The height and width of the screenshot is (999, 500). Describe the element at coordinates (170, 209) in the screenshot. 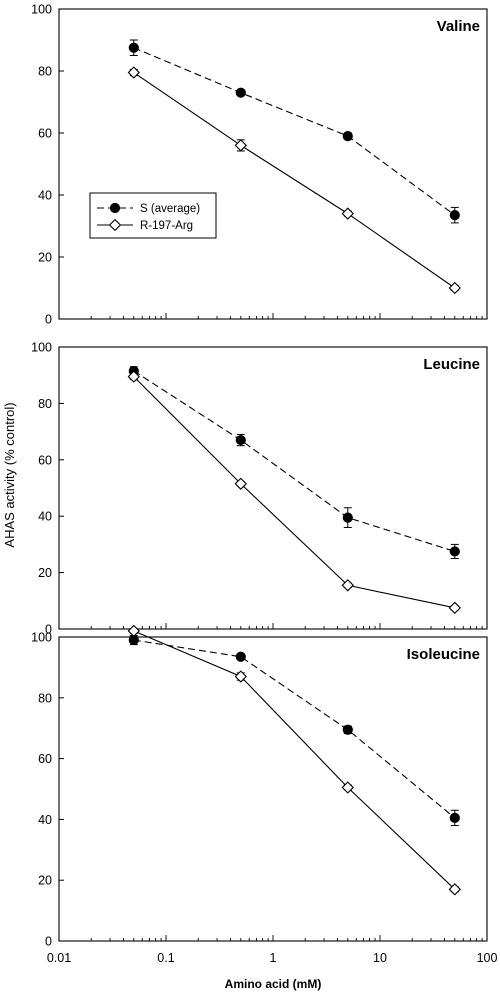

I see `legend-label: S (average)` at that location.